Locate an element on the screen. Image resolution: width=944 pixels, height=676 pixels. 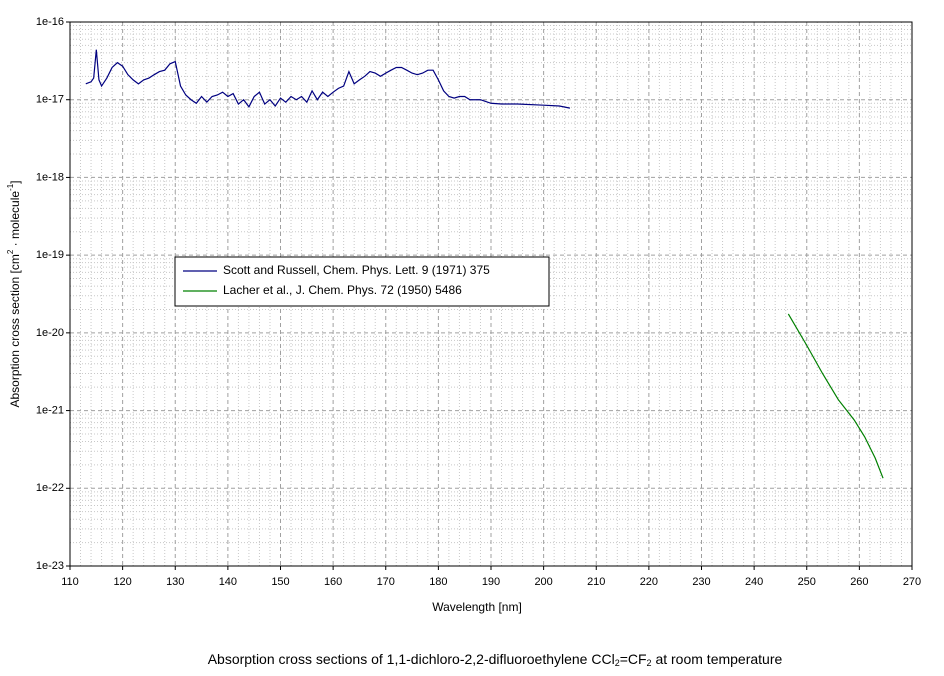
y-tick-label: 1e-17 is located at coordinates (50, 100).